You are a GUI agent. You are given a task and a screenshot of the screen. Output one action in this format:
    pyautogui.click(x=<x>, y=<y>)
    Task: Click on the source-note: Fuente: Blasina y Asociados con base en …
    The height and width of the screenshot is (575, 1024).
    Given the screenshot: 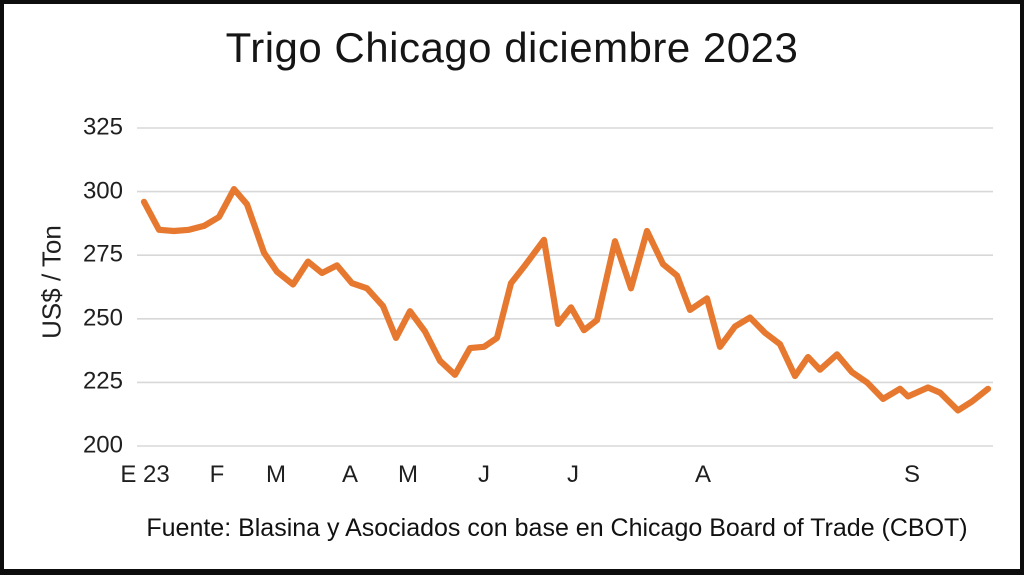 What is the action you would take?
    pyautogui.click(x=557, y=528)
    